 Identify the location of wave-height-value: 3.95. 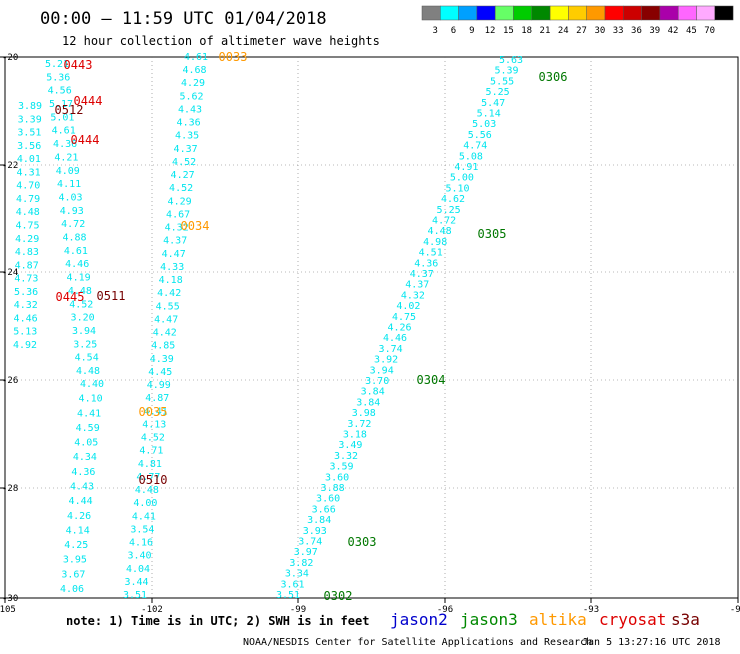
(75, 560).